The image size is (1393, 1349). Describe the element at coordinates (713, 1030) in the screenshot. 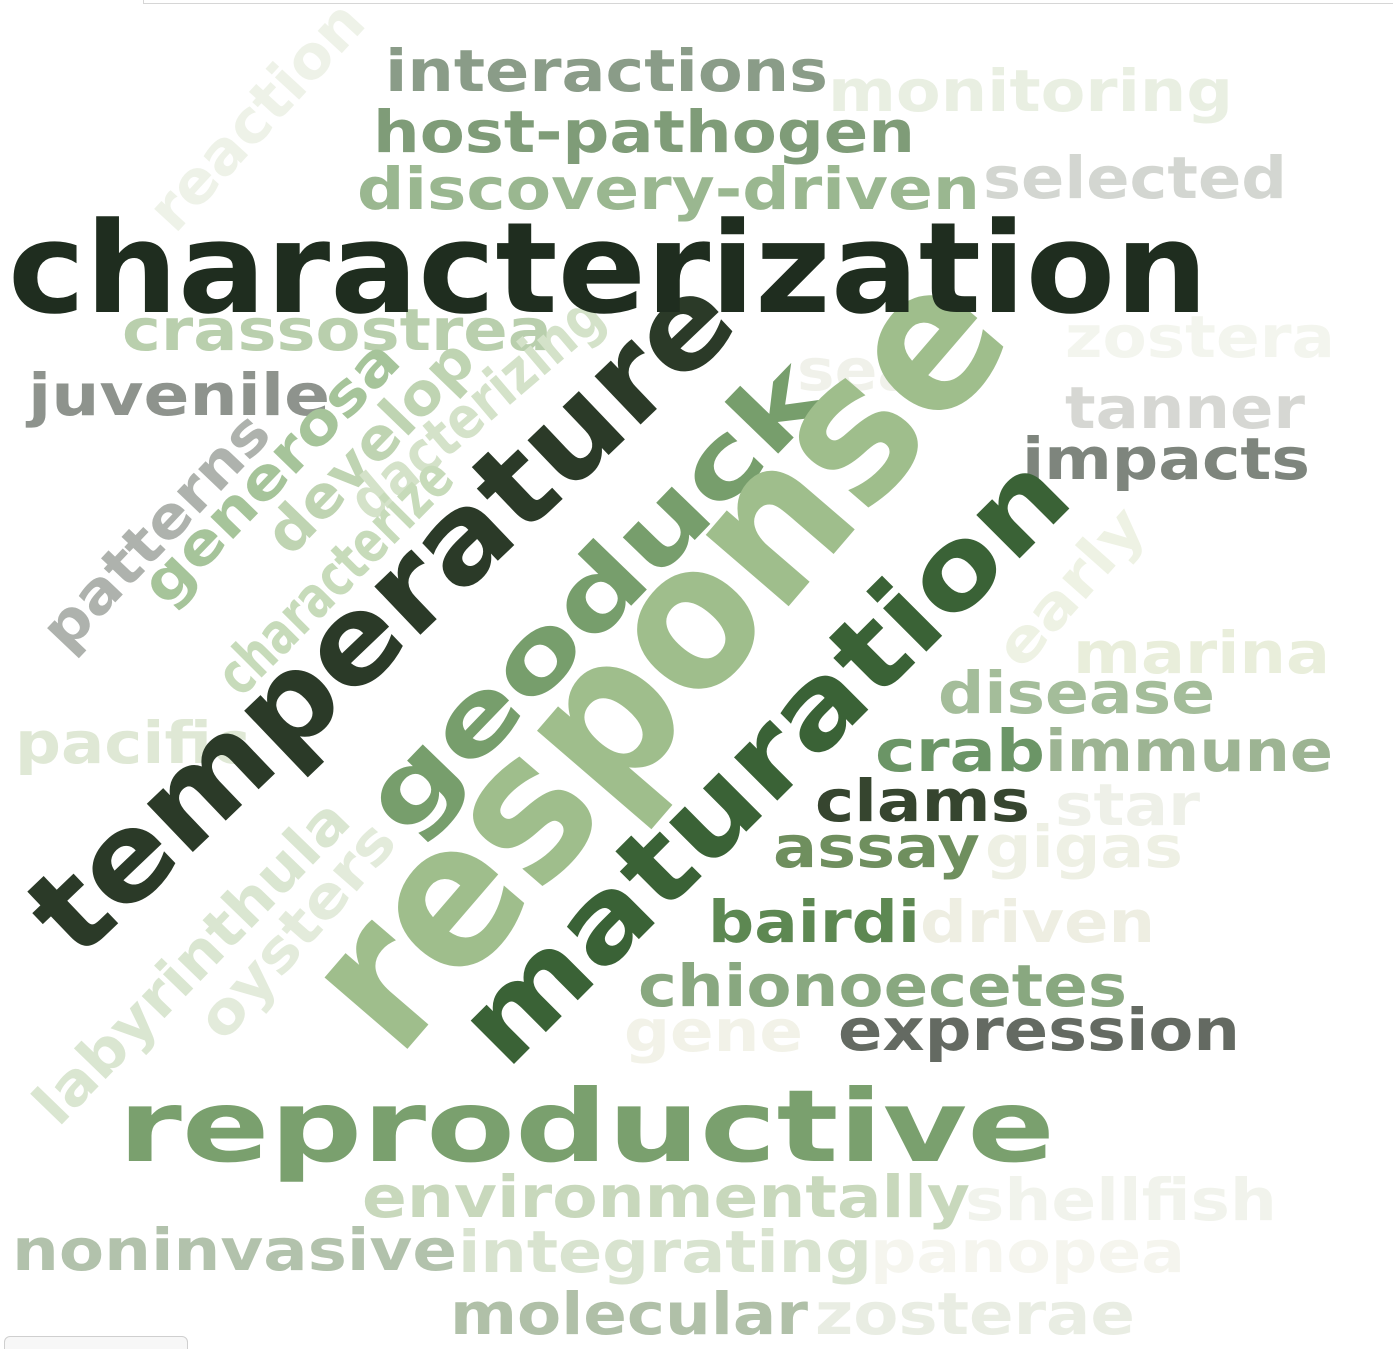

I see `word-gene: gene` at that location.